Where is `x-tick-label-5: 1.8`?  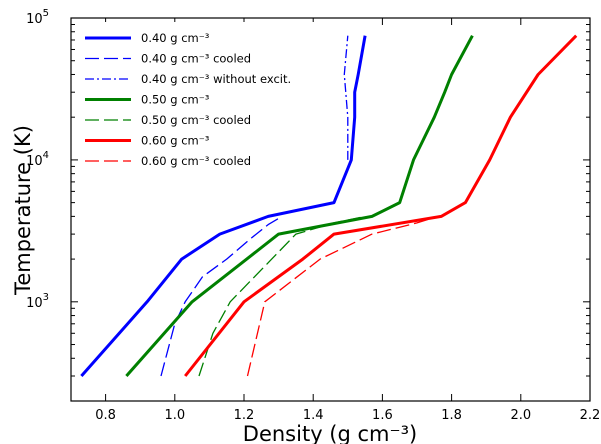 x-tick-label-5: 1.8 is located at coordinates (451, 415).